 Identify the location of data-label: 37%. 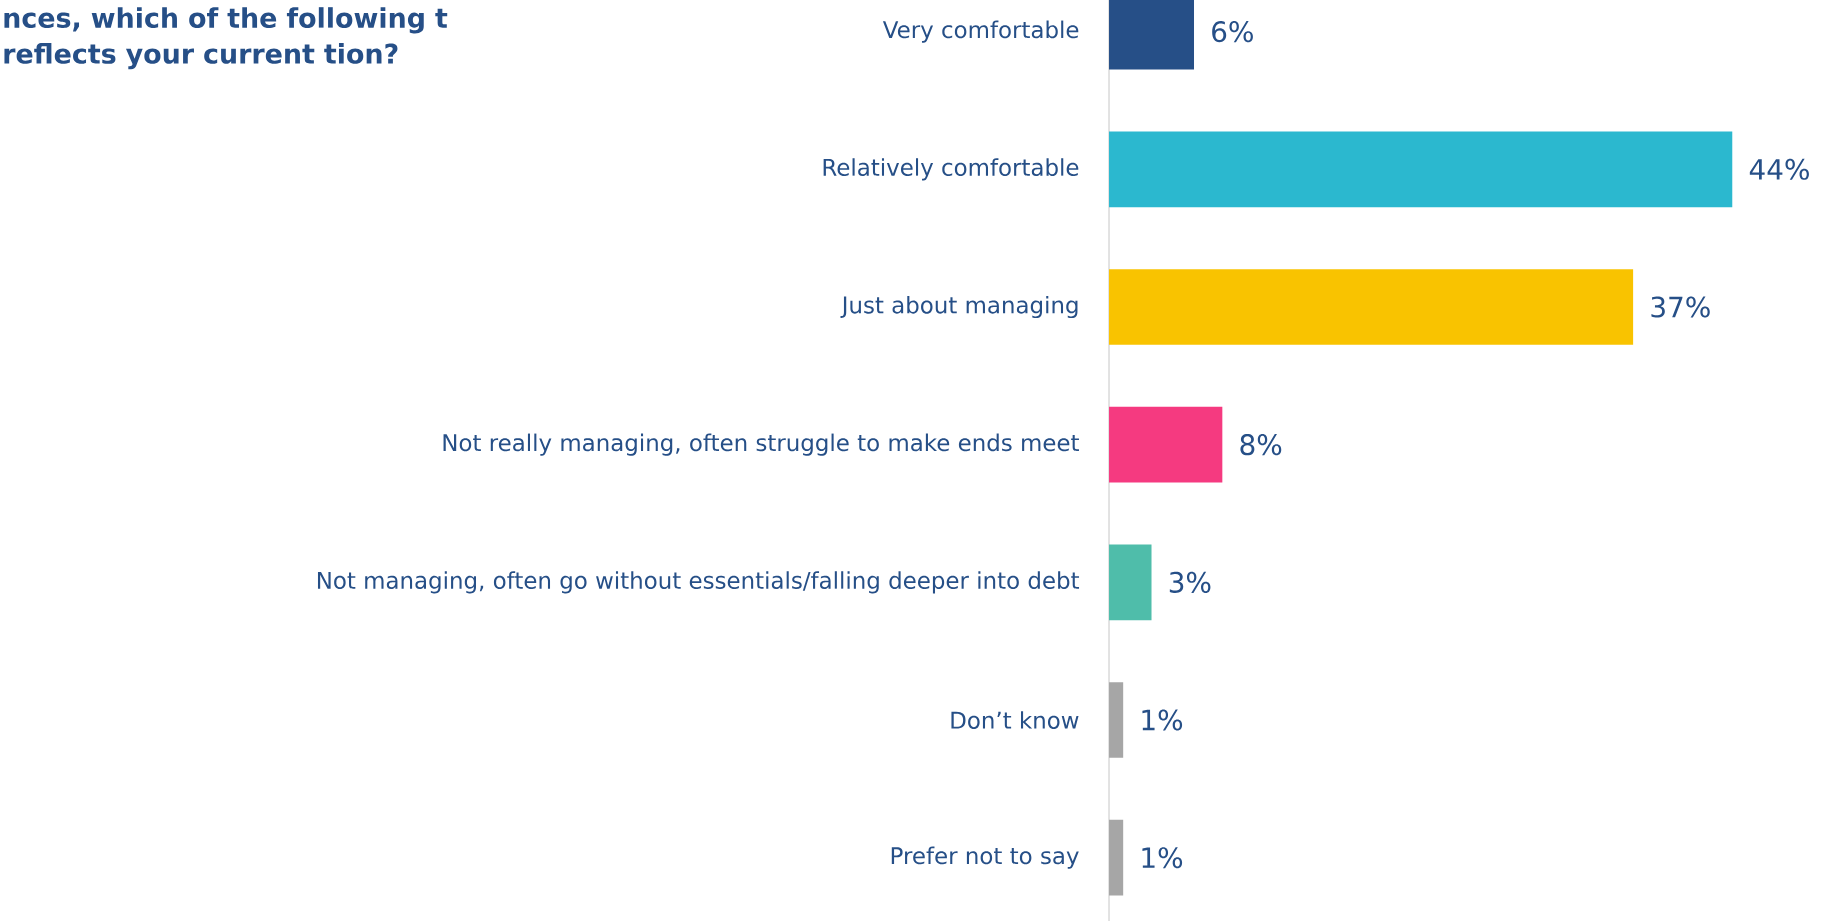
(1680, 307).